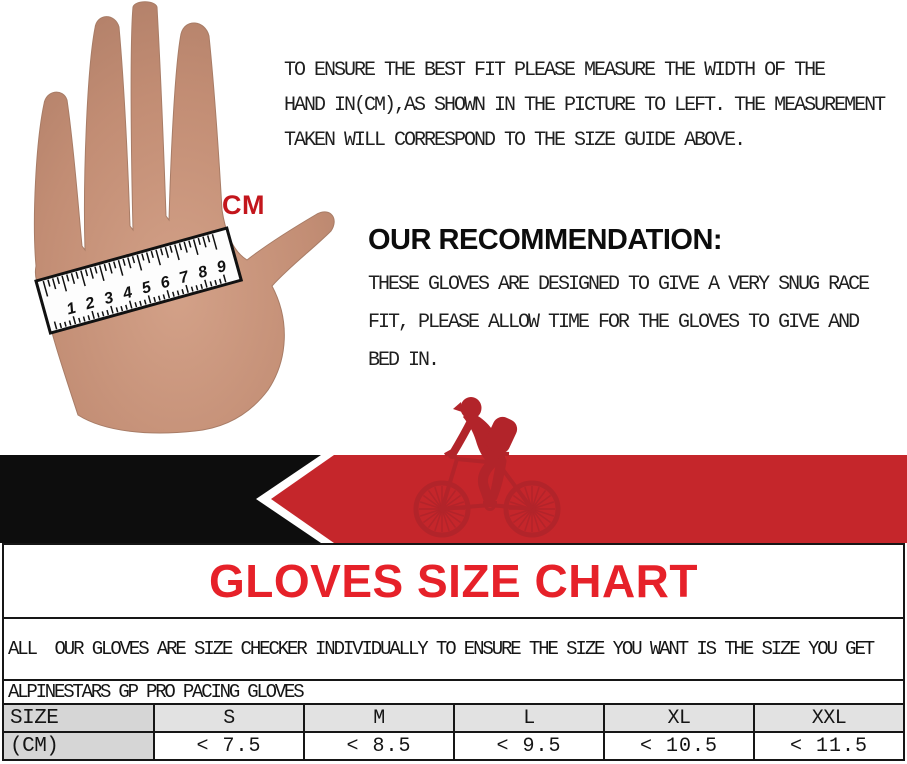  What do you see at coordinates (139, 280) in the screenshot?
I see `ruler: 1 2 3 4 5 6 7 8 9` at bounding box center [139, 280].